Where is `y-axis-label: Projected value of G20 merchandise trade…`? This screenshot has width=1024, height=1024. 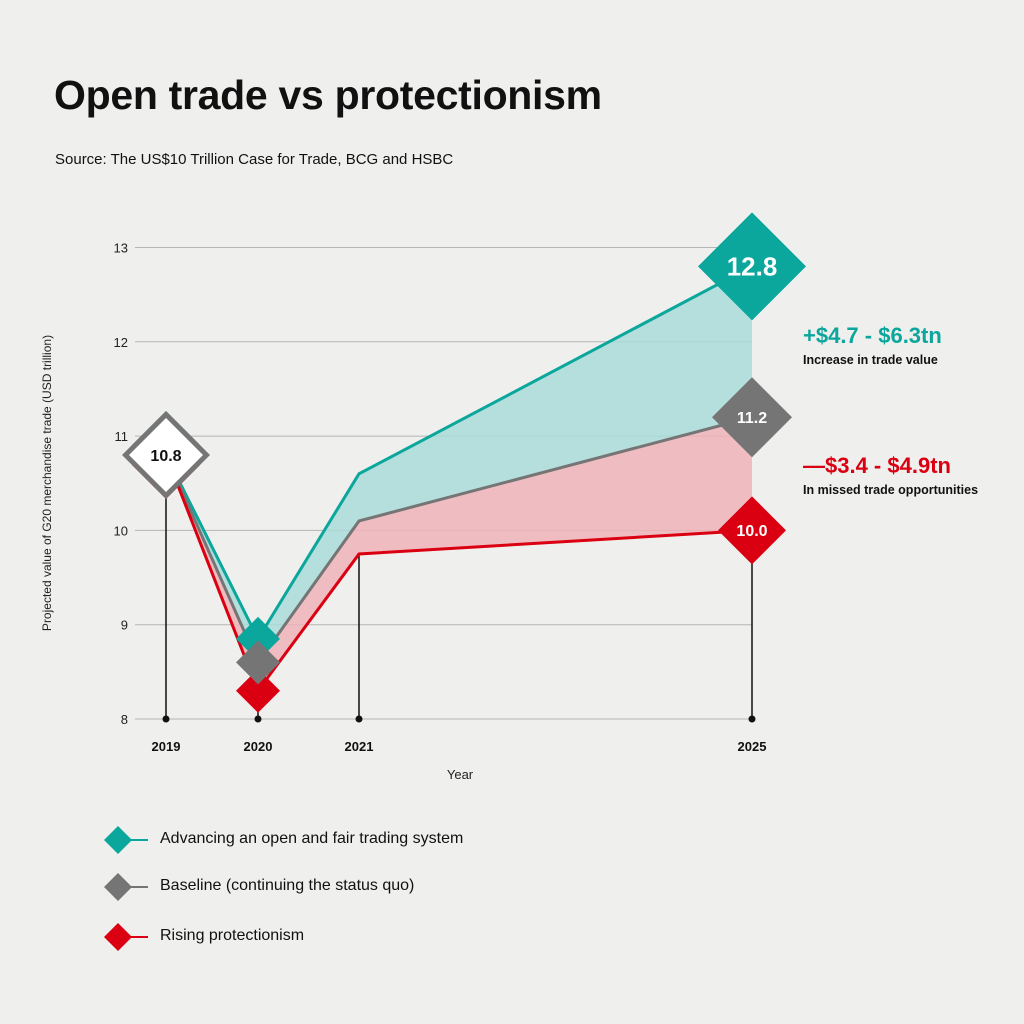
y-axis-label: Projected value of G20 merchandise trade… is located at coordinates (47, 483).